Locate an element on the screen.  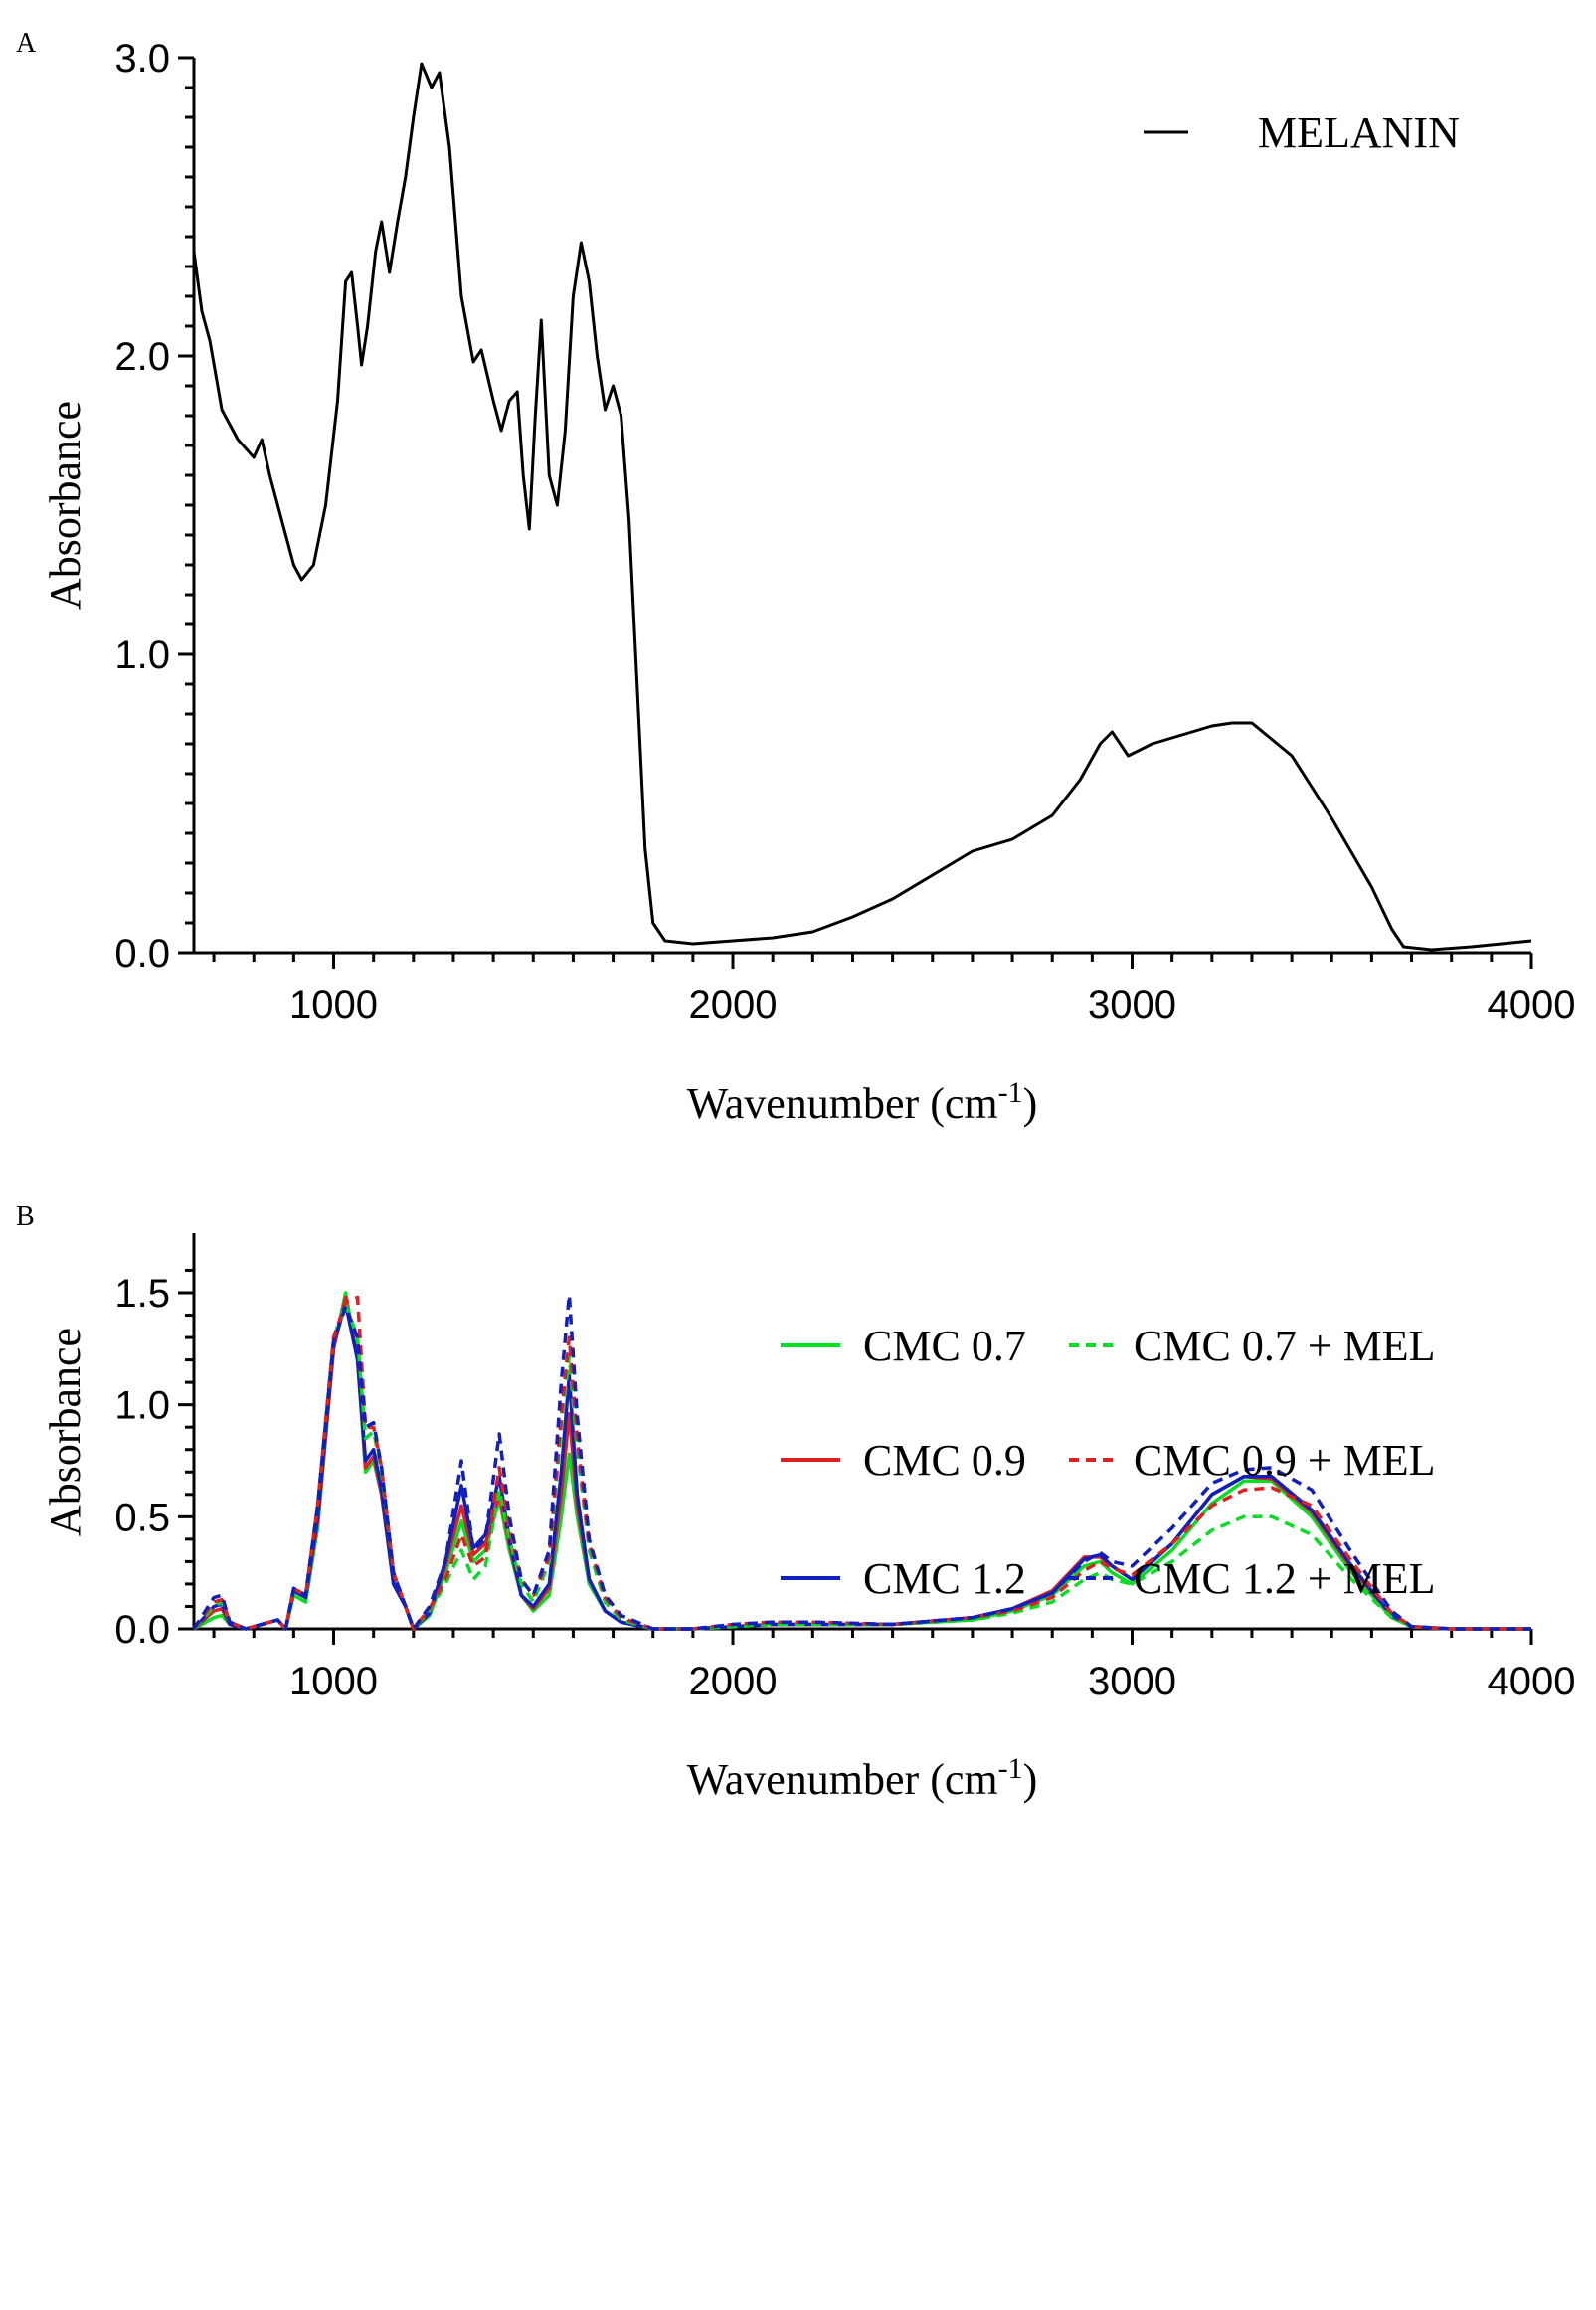
panel-b-label: B is located at coordinates (26, 1216).